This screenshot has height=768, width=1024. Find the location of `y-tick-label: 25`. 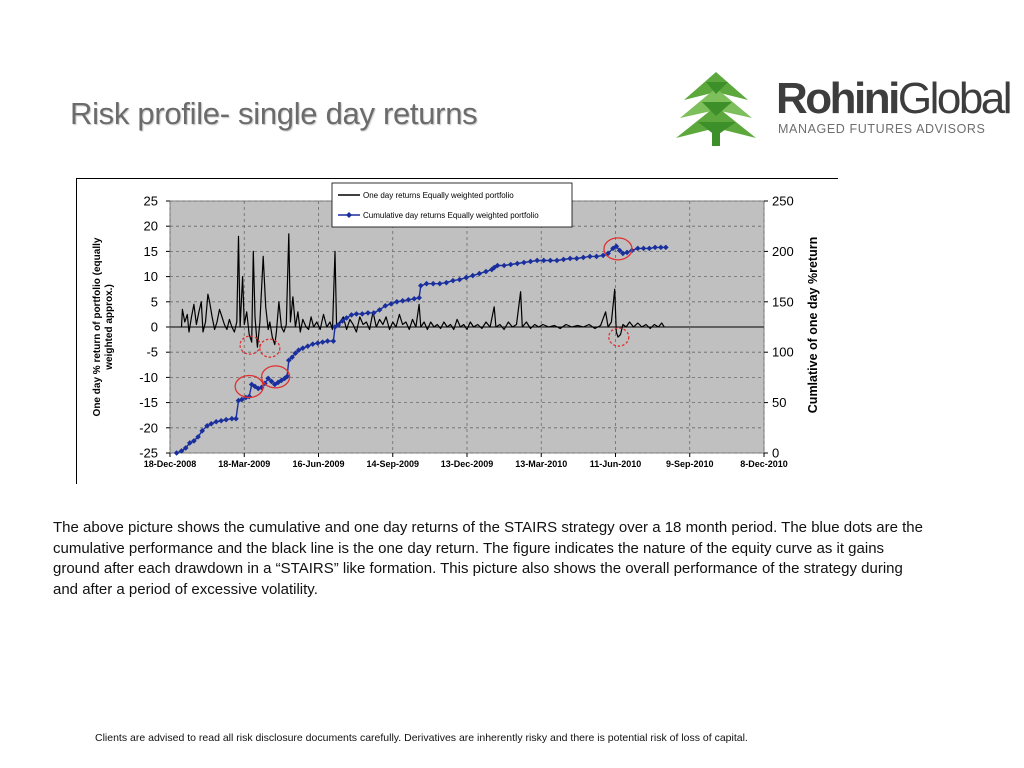

y-tick-label: 25 is located at coordinates (151, 201).